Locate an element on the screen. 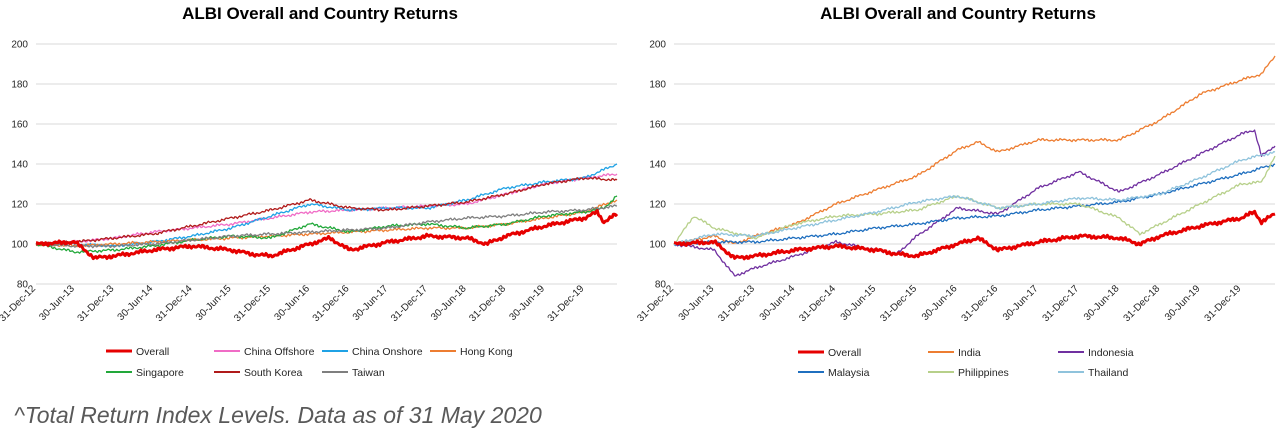  legend-label: Hong Kong is located at coordinates (486, 352).